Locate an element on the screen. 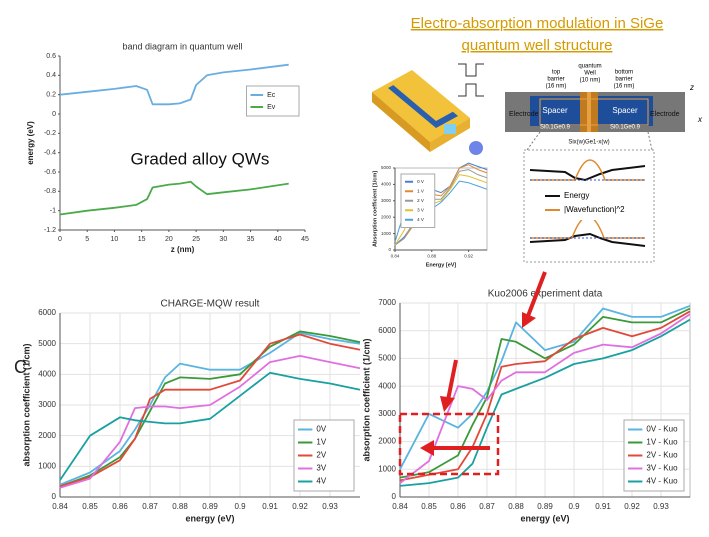 The width and height of the screenshot is (709, 537). chart-title: CHARGE-MQW result is located at coordinates (210, 304).